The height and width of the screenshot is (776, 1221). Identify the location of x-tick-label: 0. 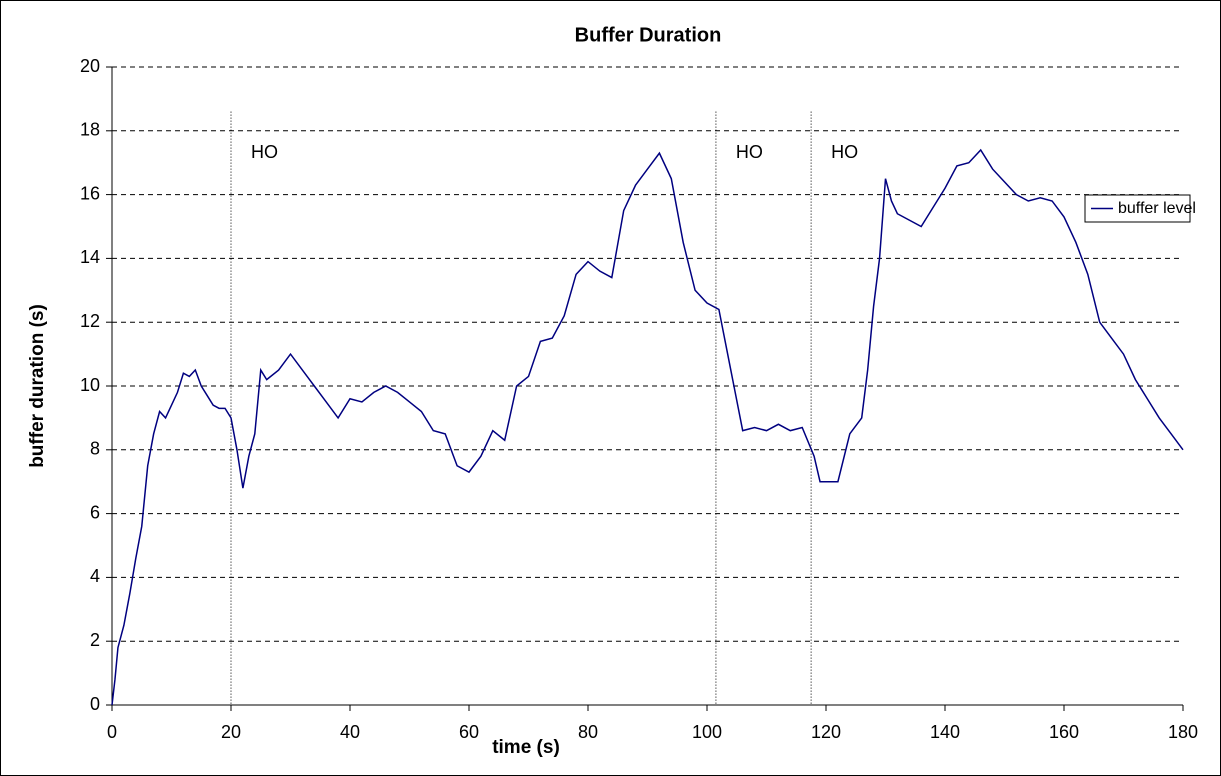
(112, 732).